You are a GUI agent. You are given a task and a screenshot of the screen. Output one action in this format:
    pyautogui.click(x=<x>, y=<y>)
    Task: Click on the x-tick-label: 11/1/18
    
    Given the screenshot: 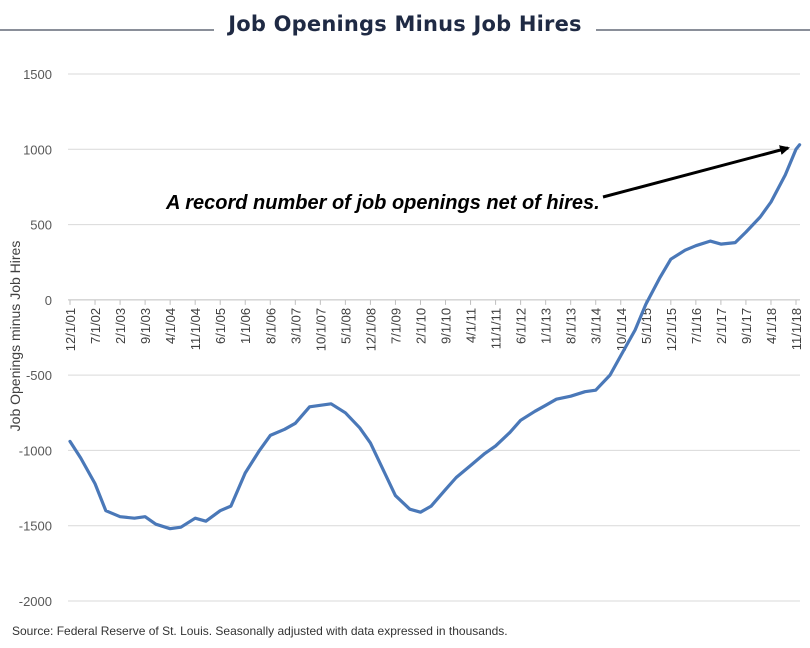 What is the action you would take?
    pyautogui.click(x=796, y=329)
    